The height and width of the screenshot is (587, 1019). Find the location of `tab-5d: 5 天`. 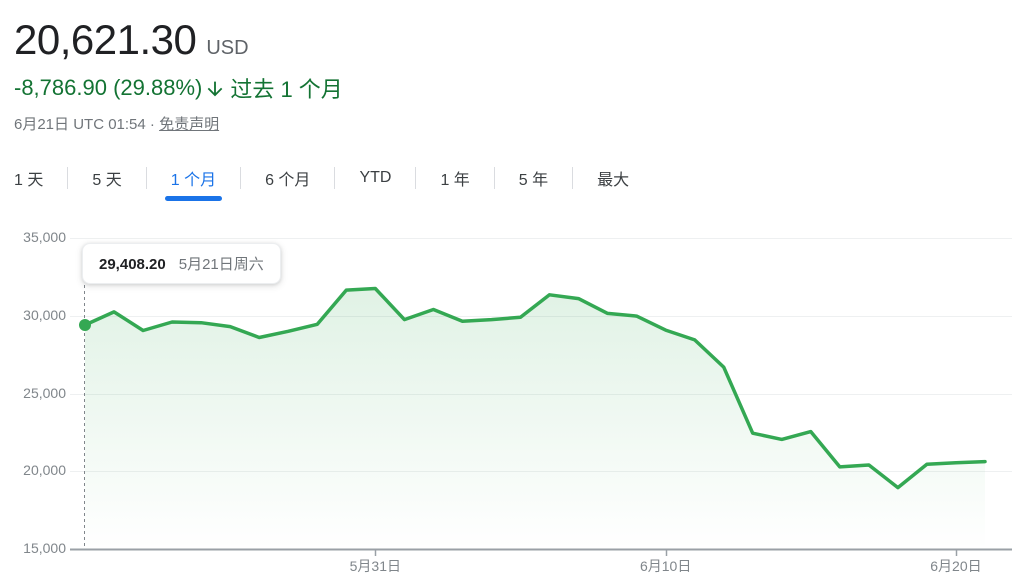

tab-5d: 5 天 is located at coordinates (107, 180).